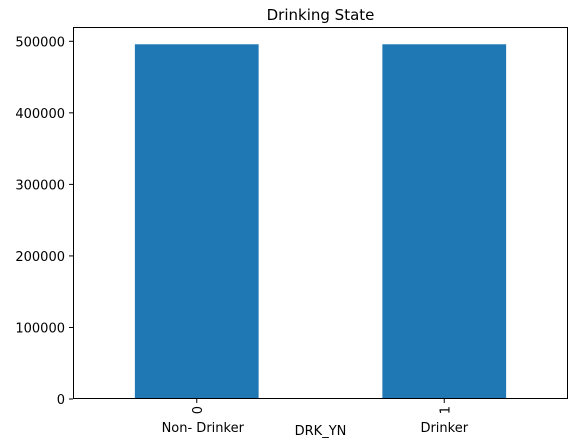 The image size is (578, 448). I want to click on y-tick-label: 0, so click(61, 400).